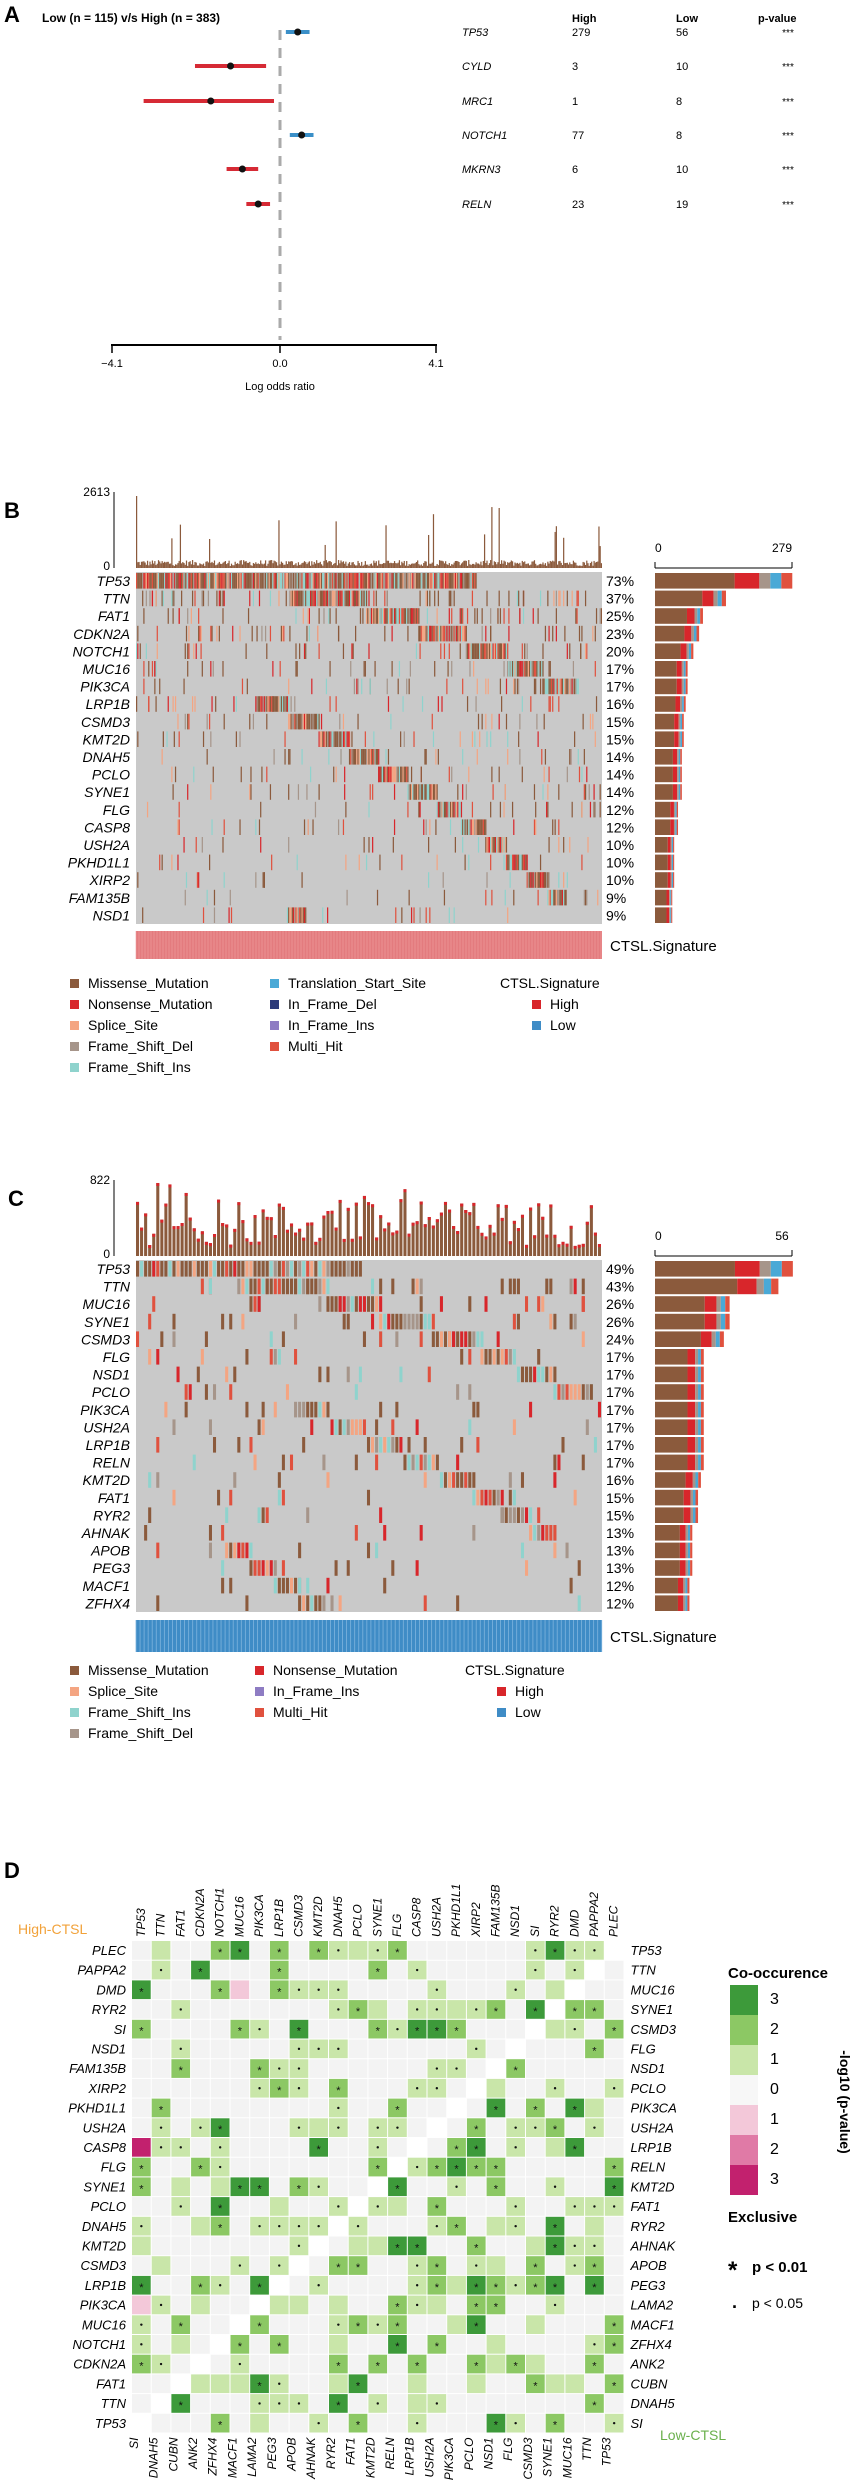  Describe the element at coordinates (302, 135) in the screenshot. I see `point-estimate` at that location.